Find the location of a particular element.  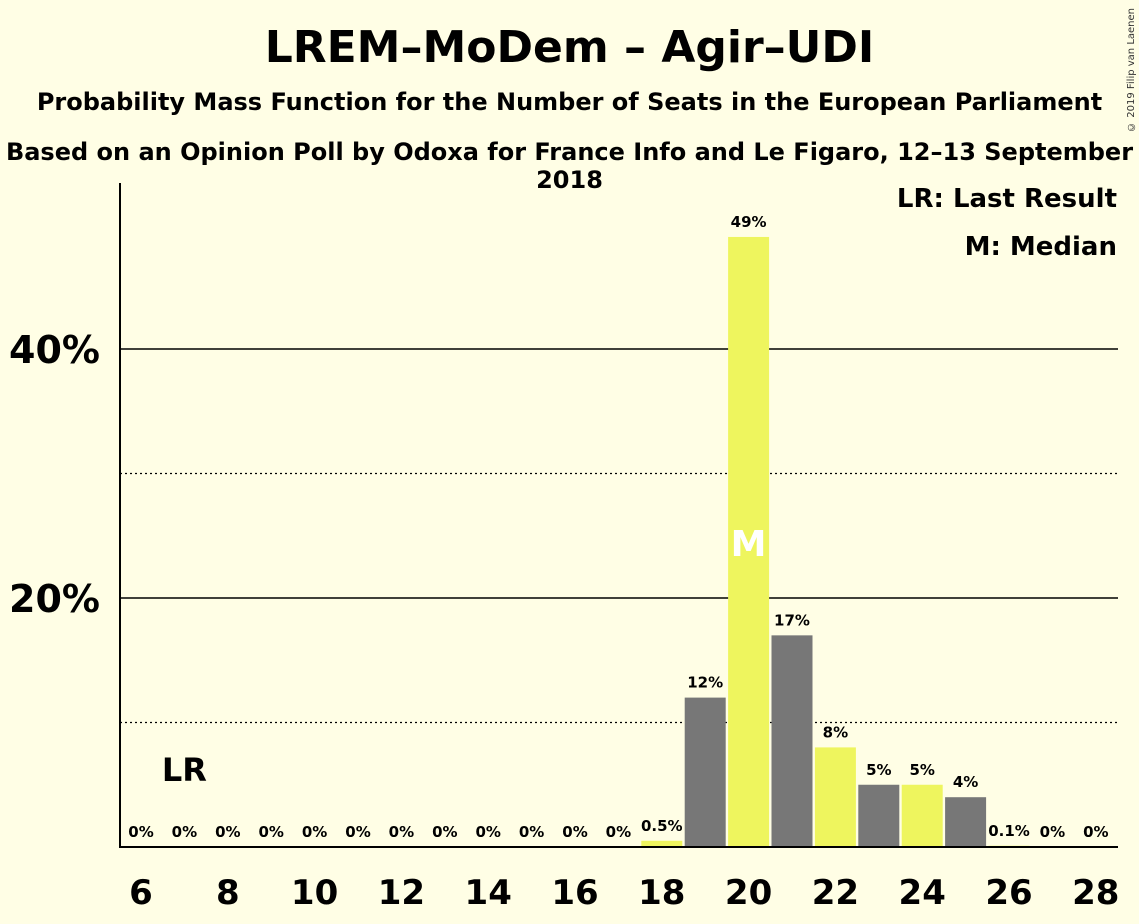

x-tick-label-20: 20 is located at coordinates (748, 893).